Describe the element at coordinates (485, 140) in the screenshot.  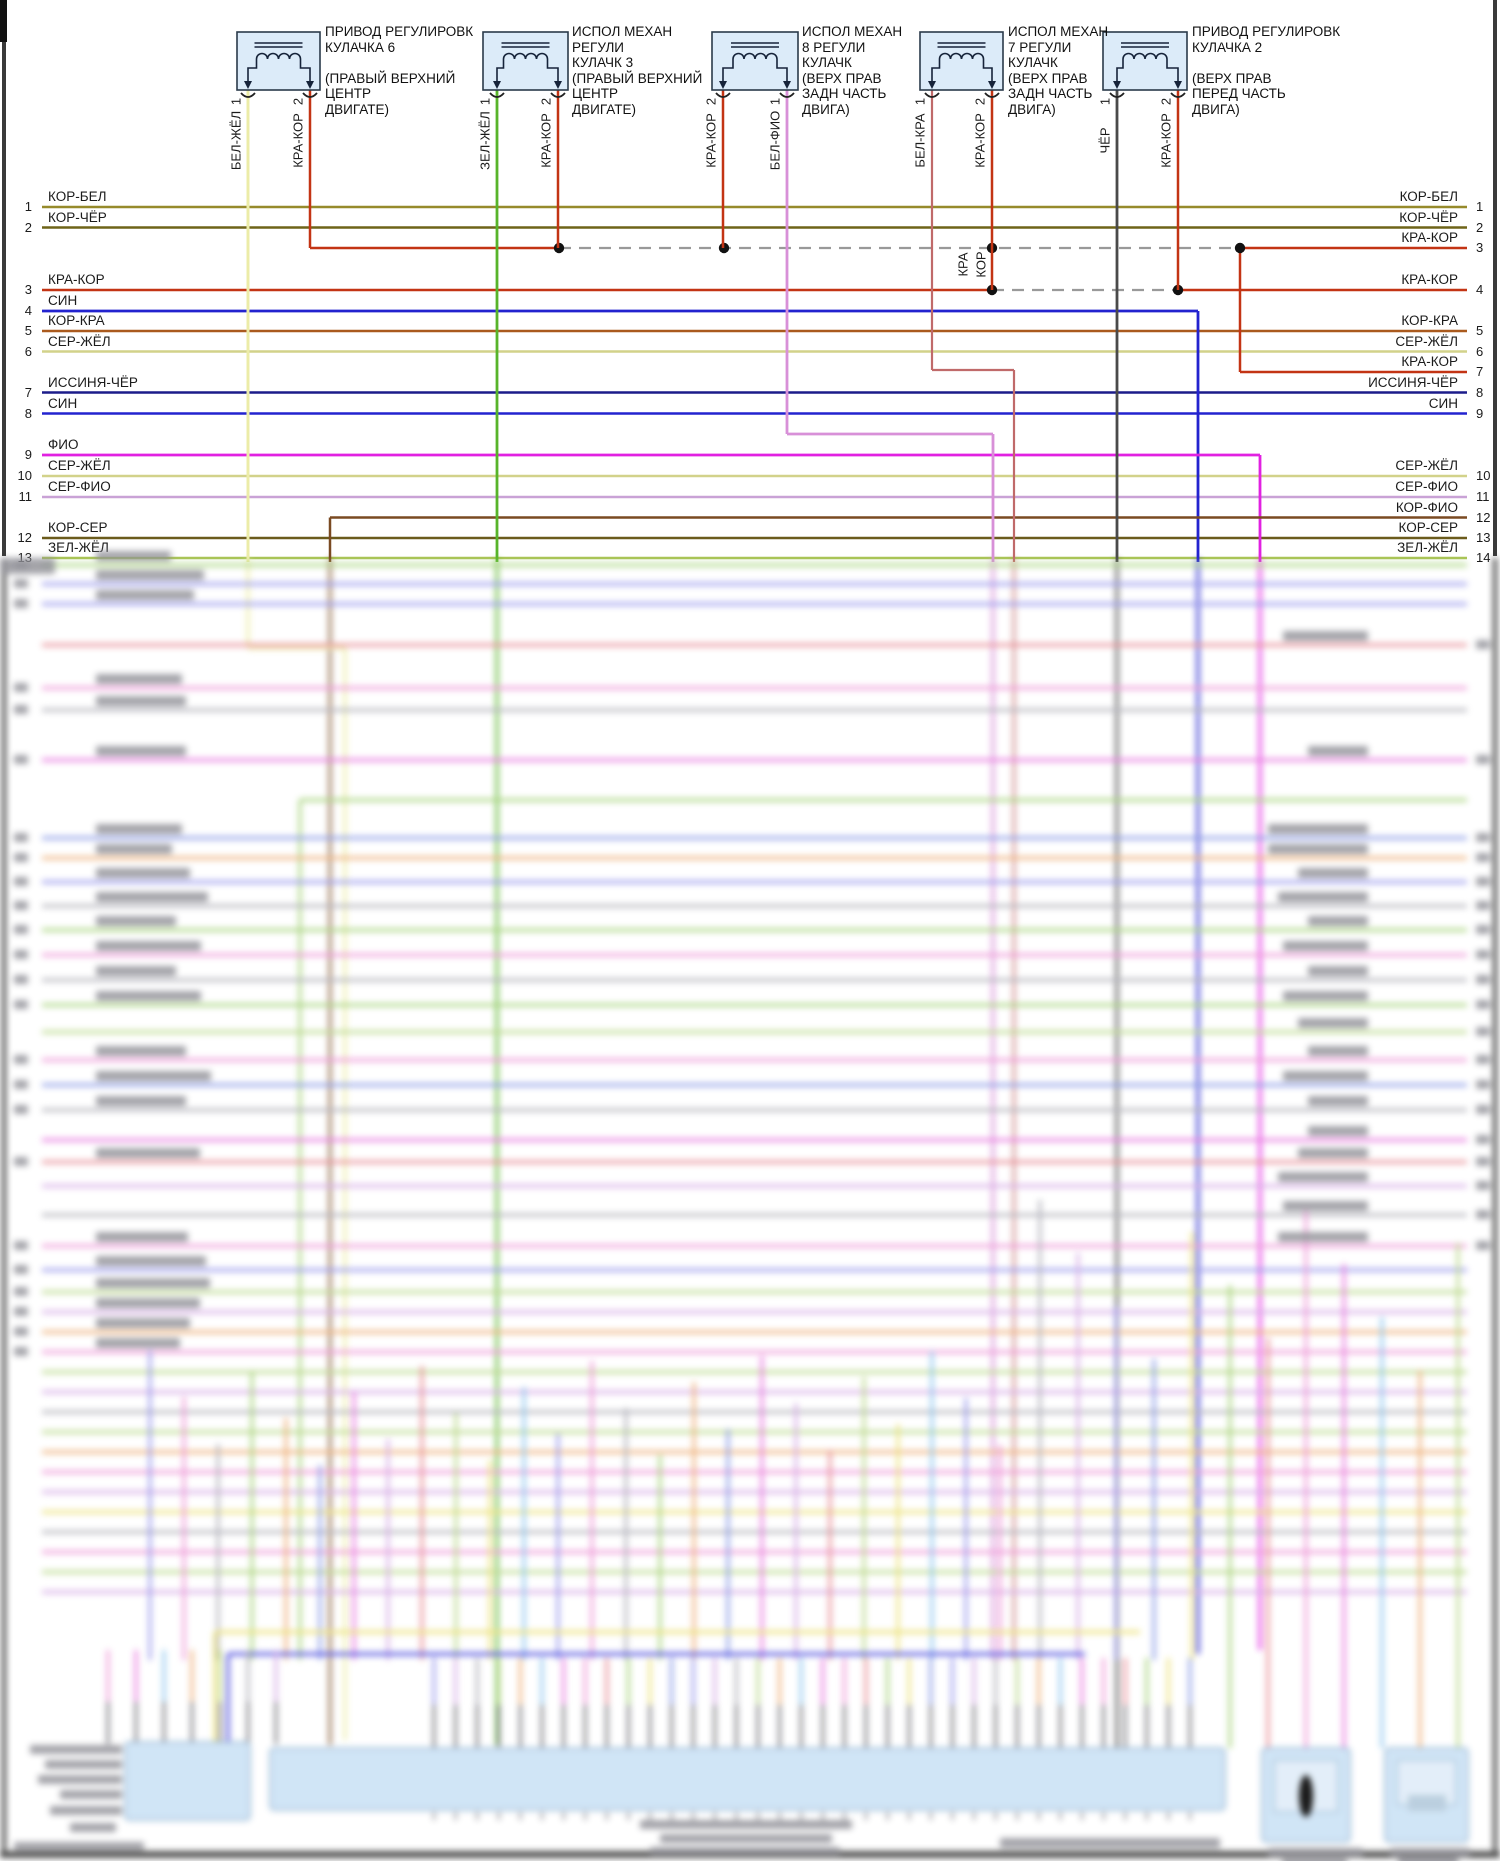
I see `pin-wire-label: ЗЕЛ-ЖЁЛ` at that location.